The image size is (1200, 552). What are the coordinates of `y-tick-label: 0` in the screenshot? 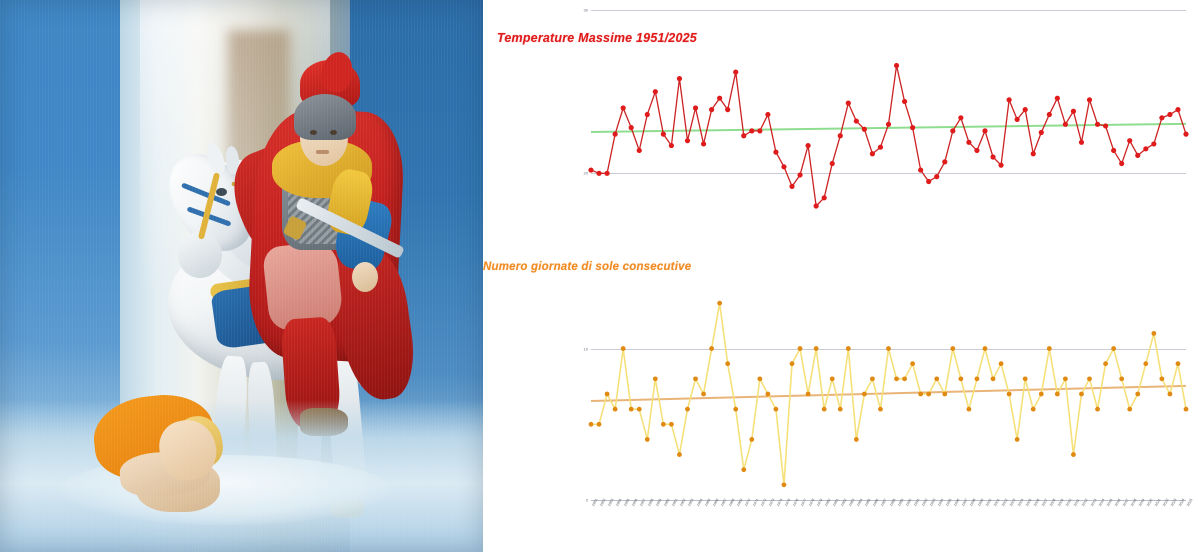 It's located at (586, 500).